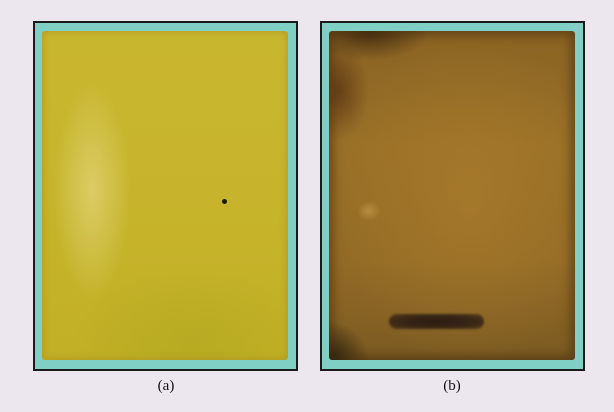 Image resolution: width=614 pixels, height=412 pixels. I want to click on panel-a-dot, so click(224, 201).